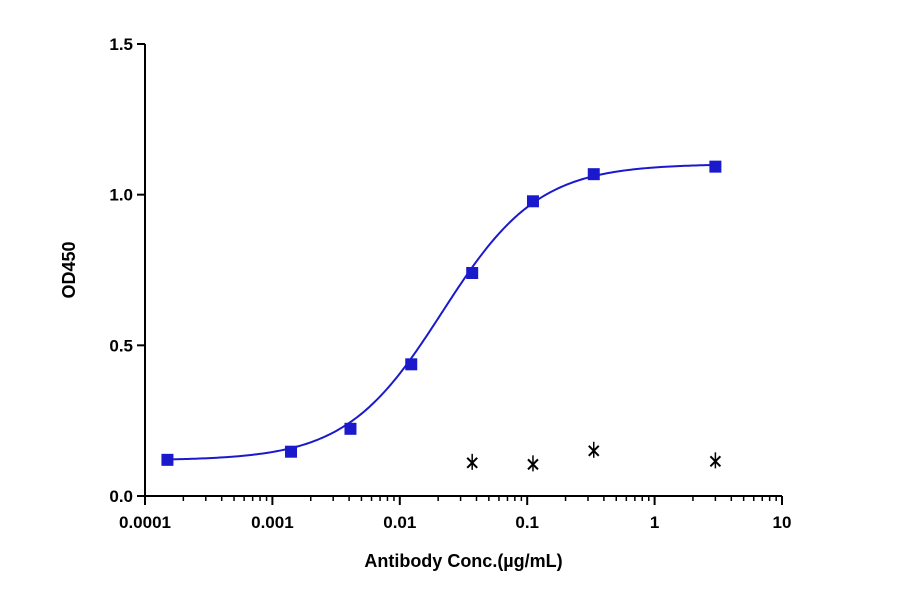 The height and width of the screenshot is (594, 900). What do you see at coordinates (272, 522) in the screenshot?
I see `x-tick-label: 0.001` at bounding box center [272, 522].